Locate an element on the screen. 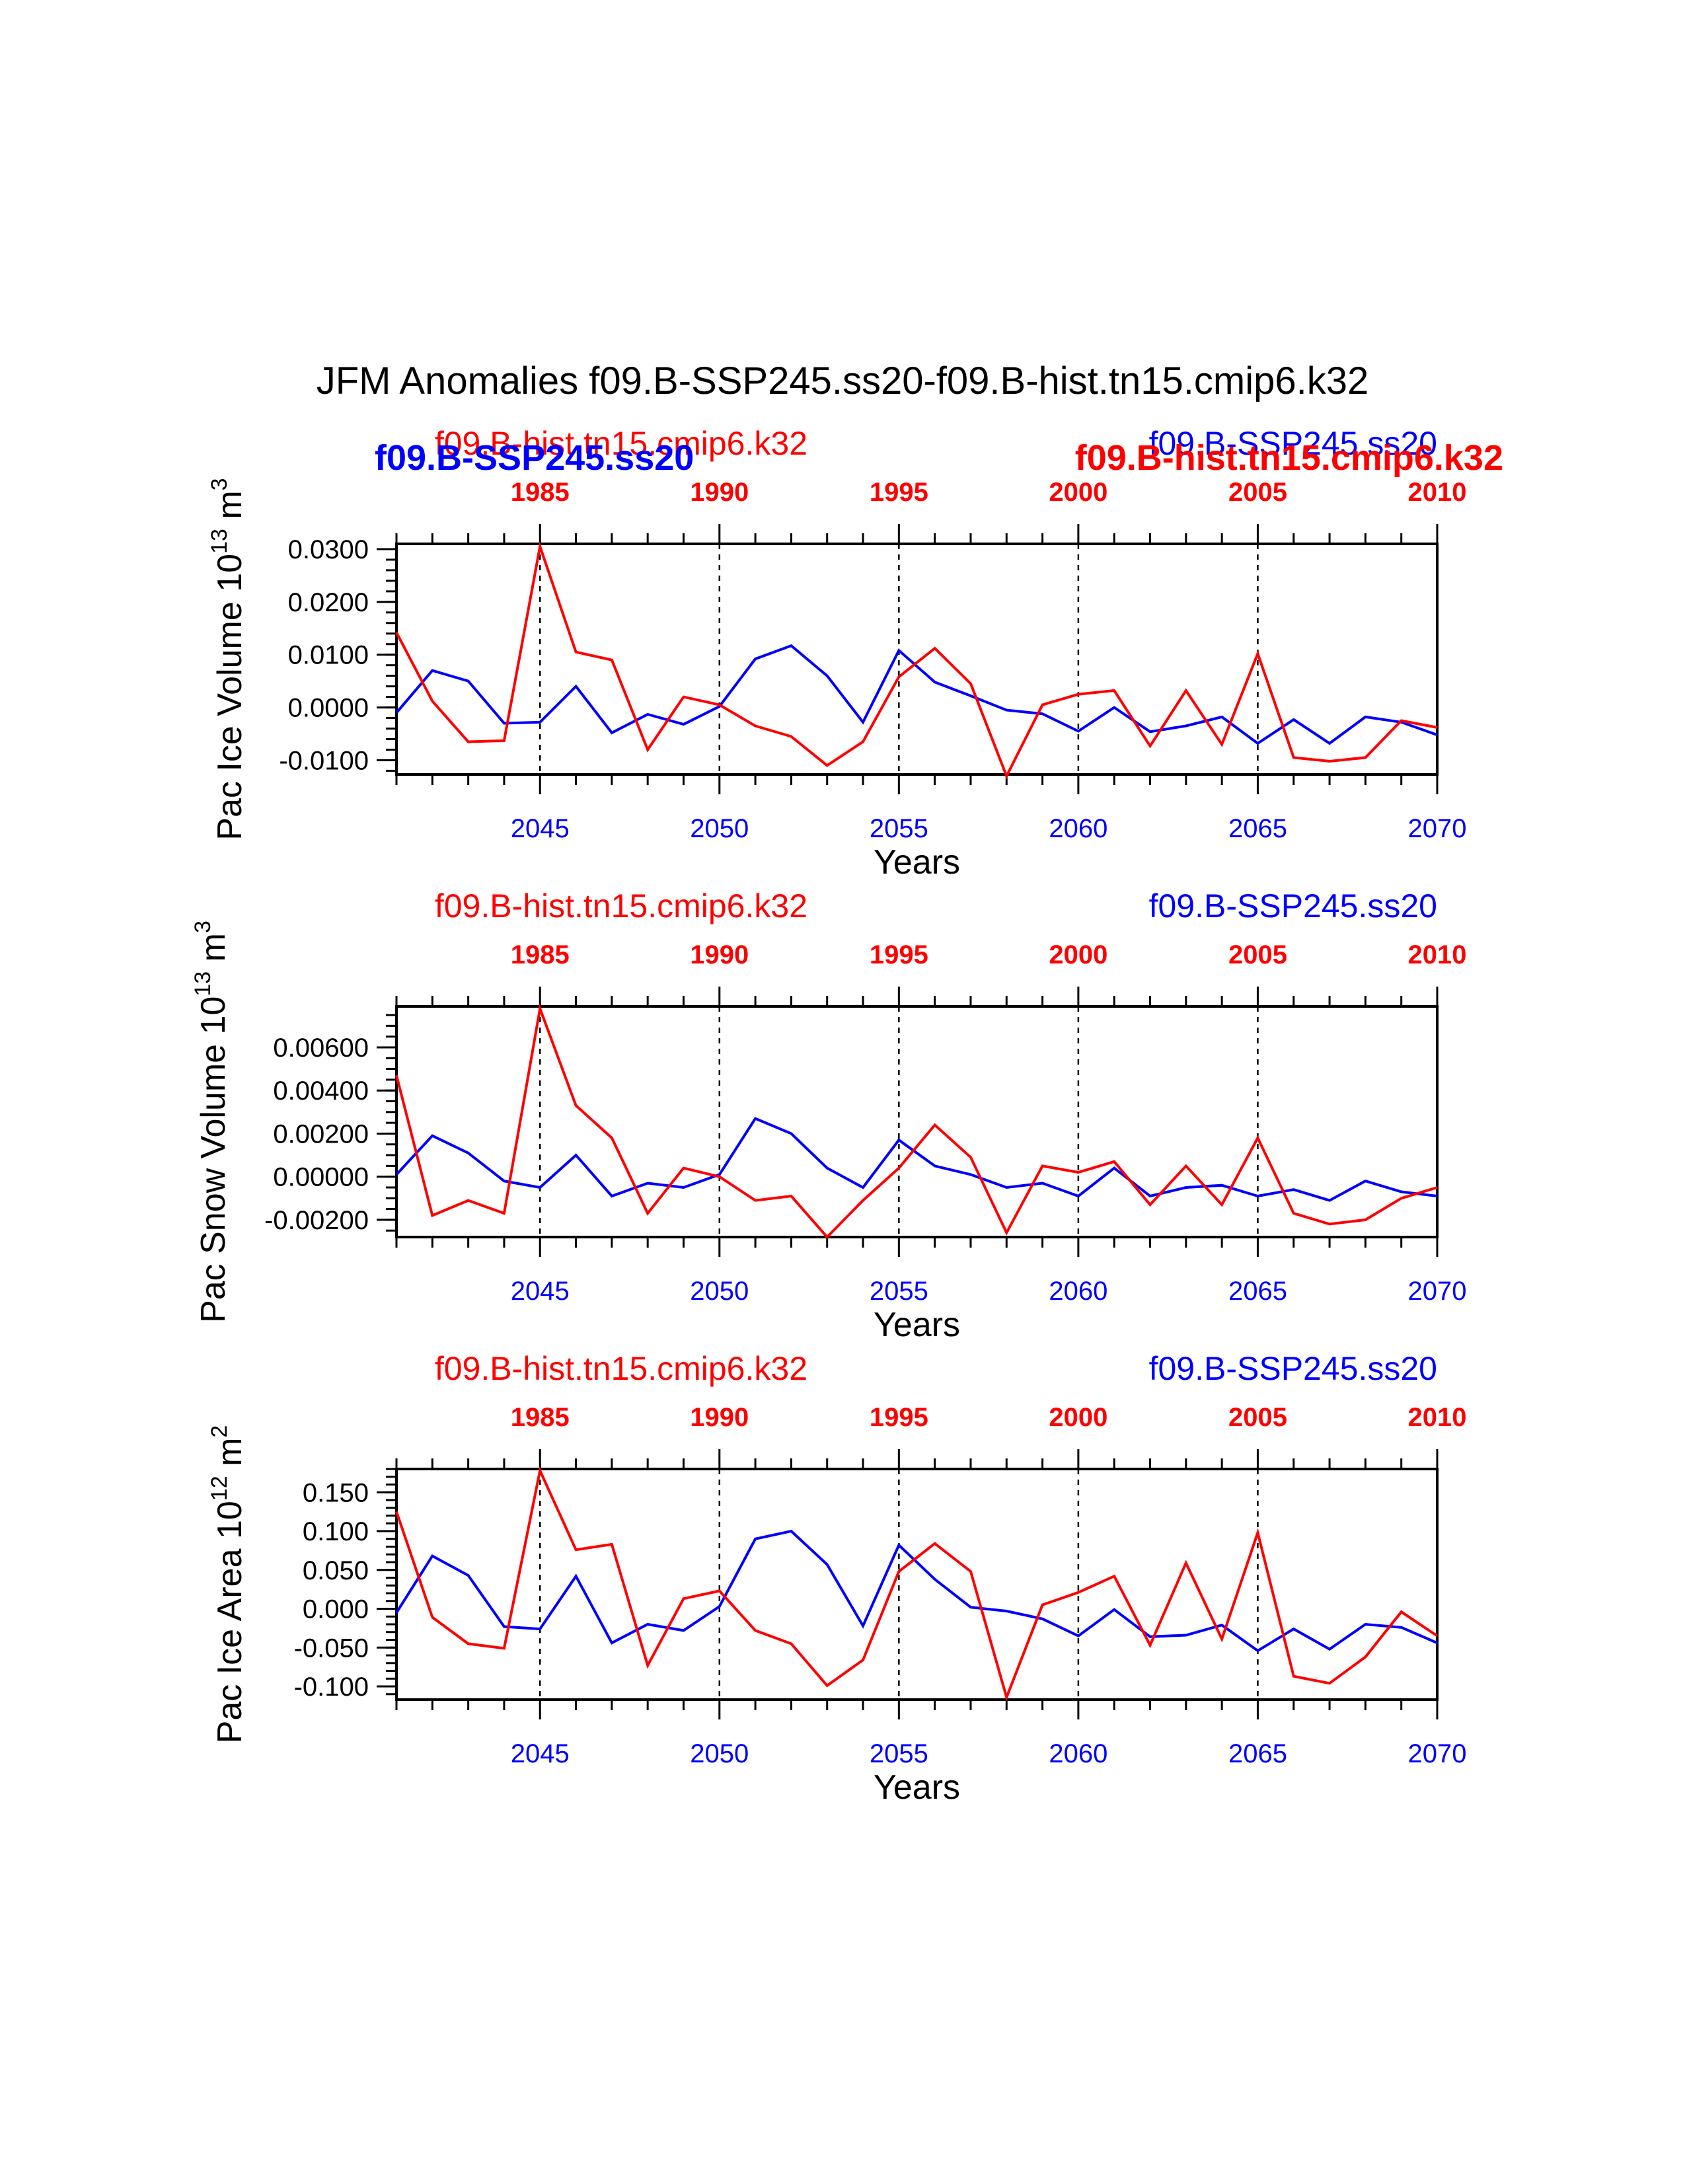 This screenshot has height=2184, width=1685. y-axis-label: Pac Ice Volume 1013 m3 is located at coordinates (228, 659).